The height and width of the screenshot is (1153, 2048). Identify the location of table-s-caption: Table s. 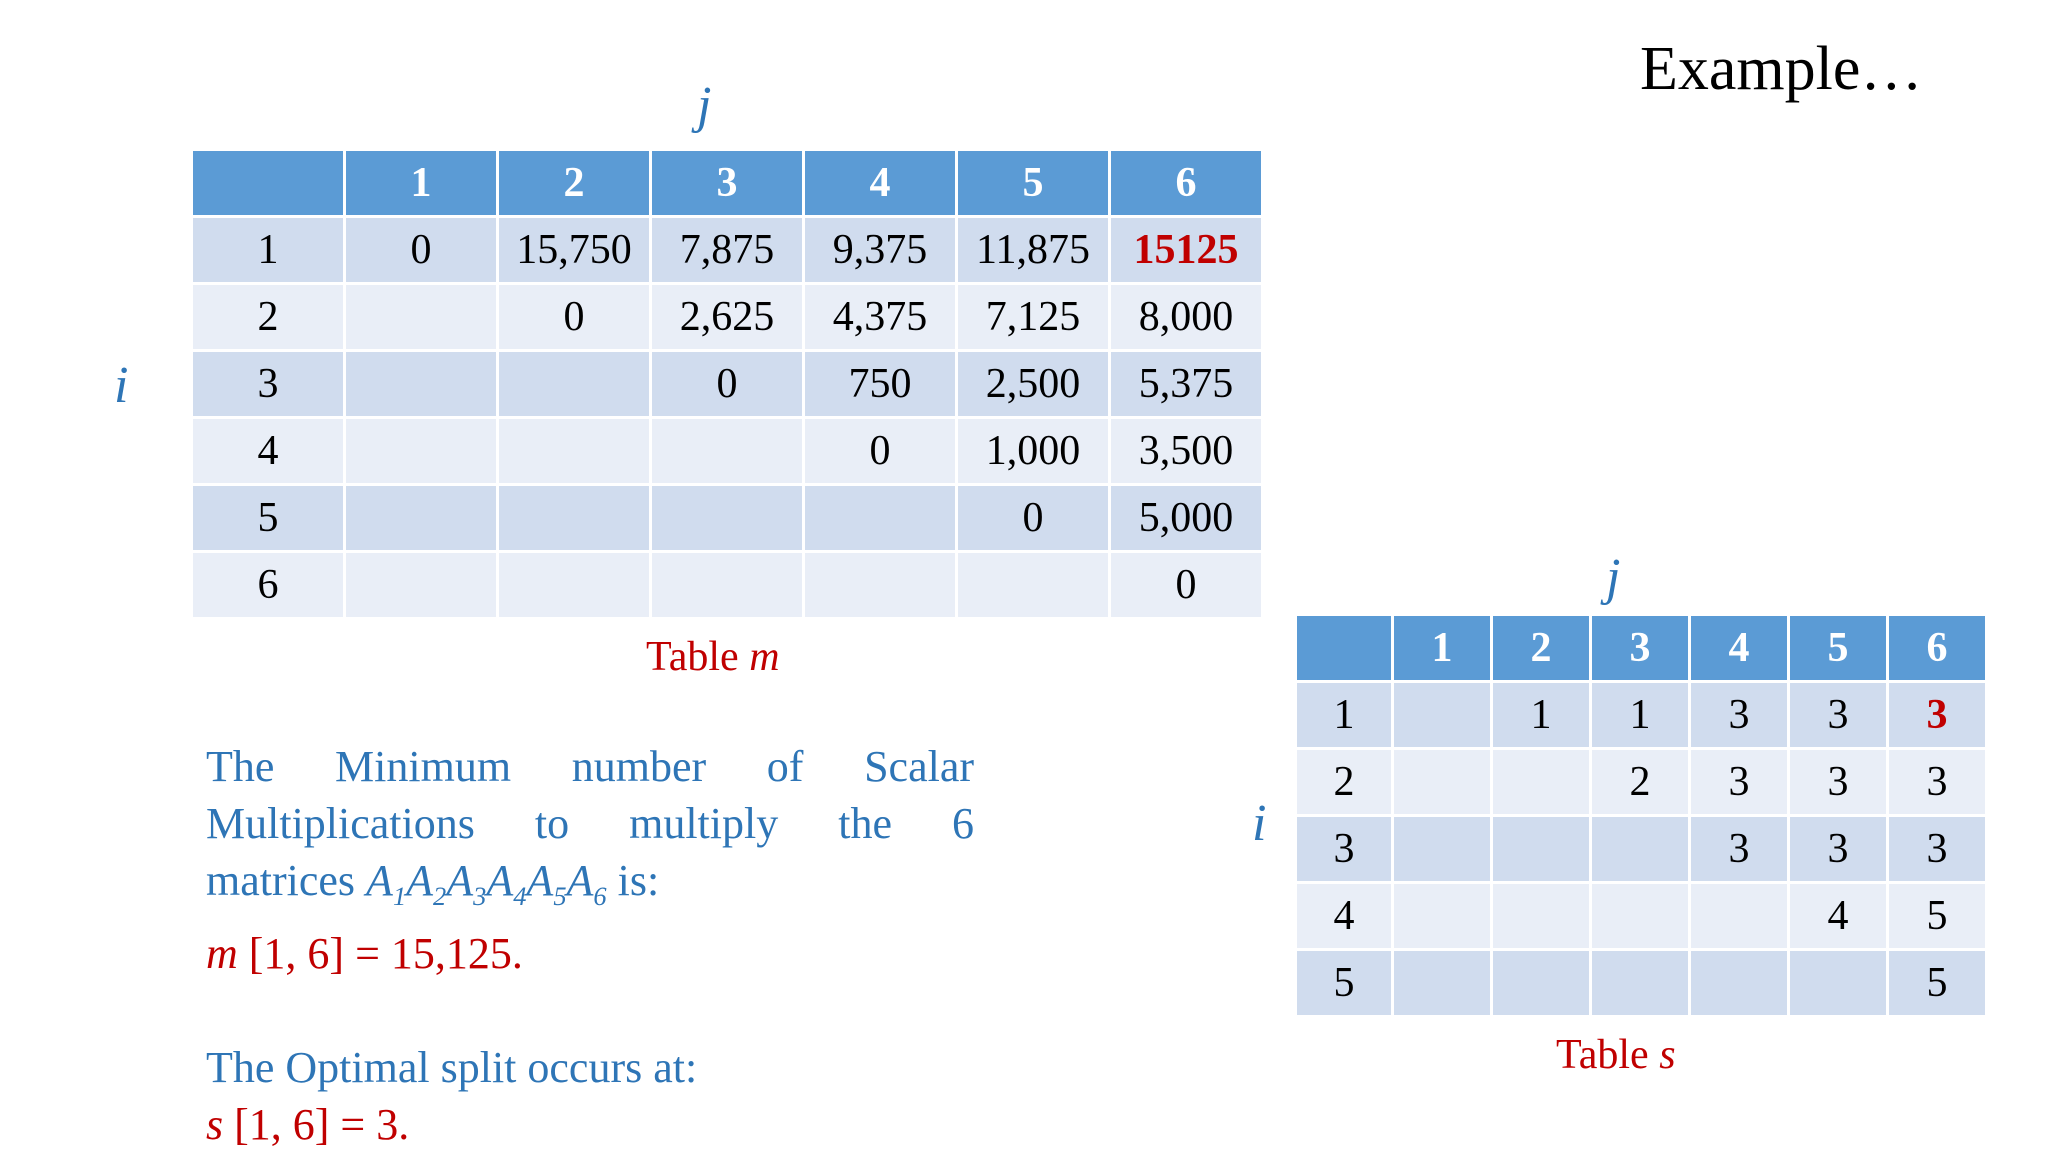
(1616, 1055).